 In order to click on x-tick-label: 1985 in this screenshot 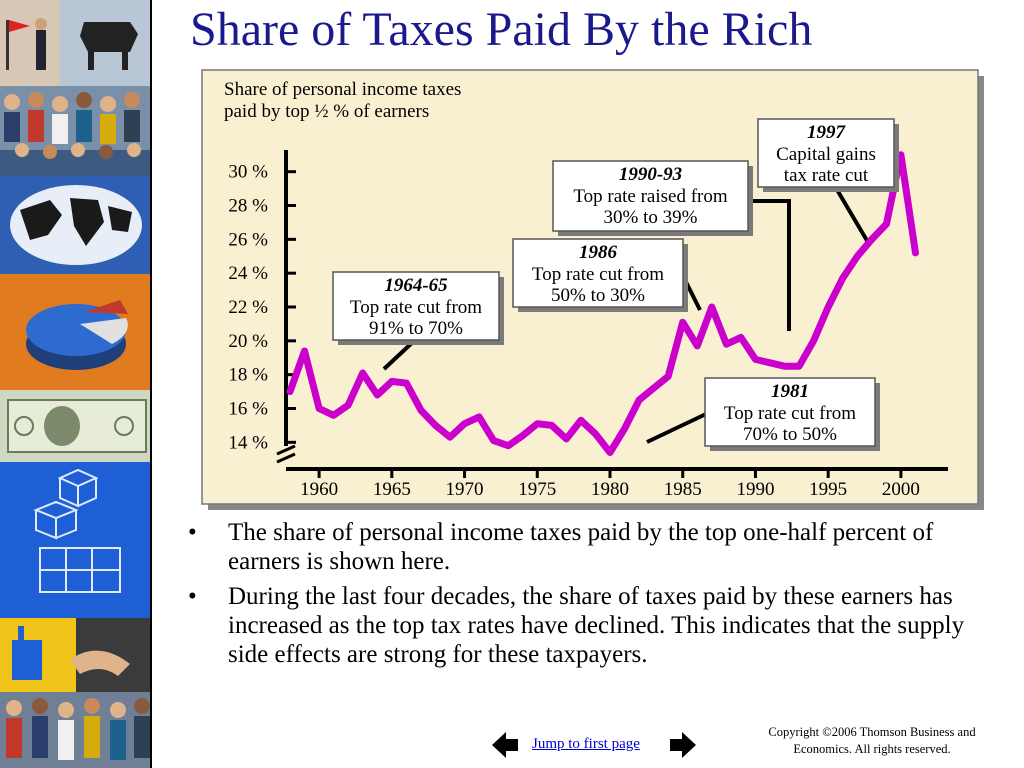, I will do `click(683, 489)`.